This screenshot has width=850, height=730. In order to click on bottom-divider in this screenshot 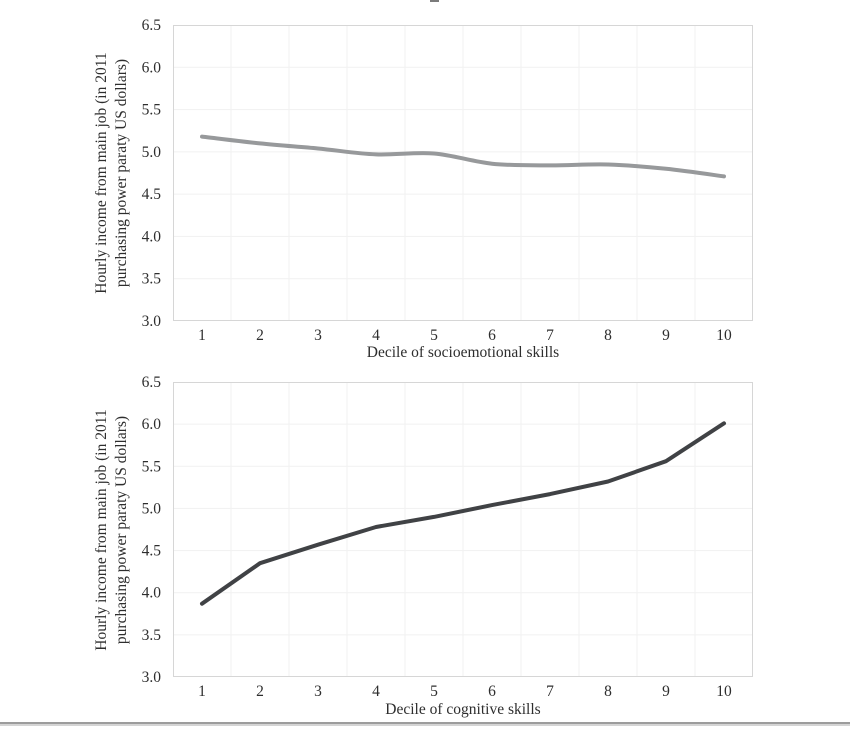, I will do `click(425, 723)`.